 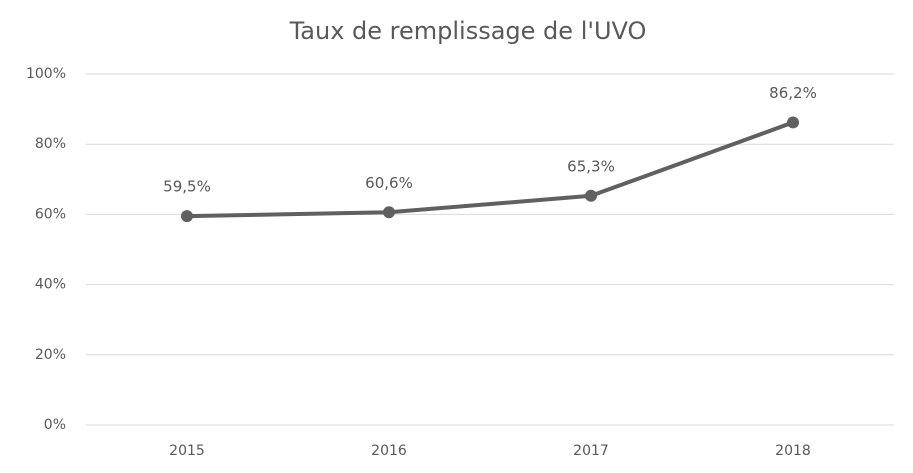 I want to click on y-tick-label: 80%, so click(x=50, y=144).